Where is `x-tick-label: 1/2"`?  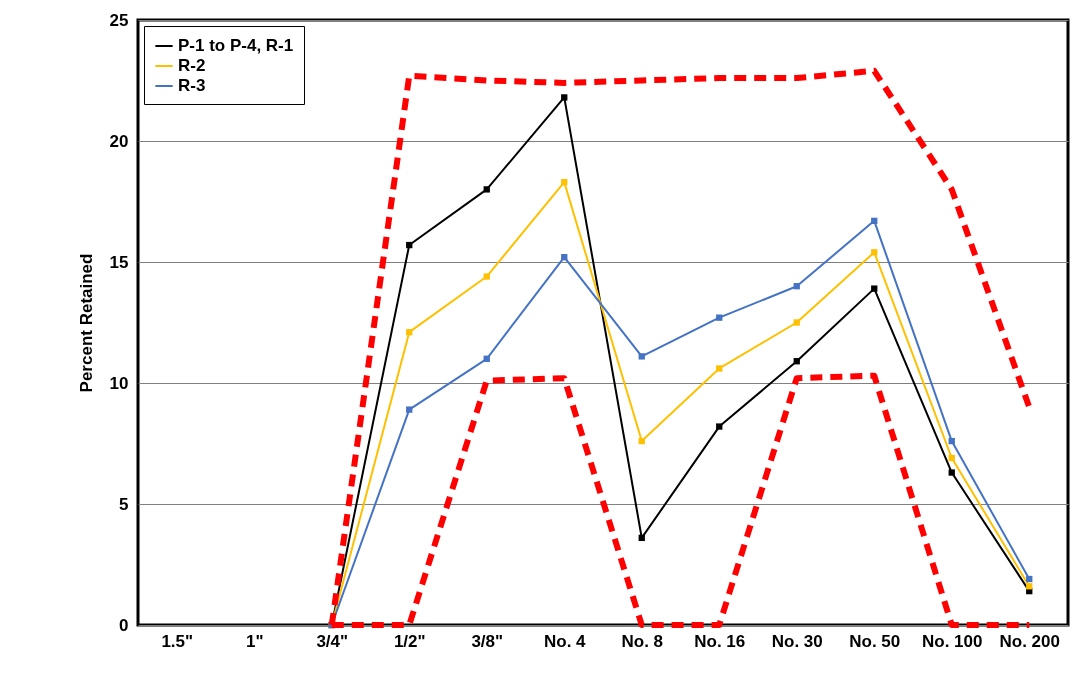 x-tick-label: 1/2" is located at coordinates (409, 641).